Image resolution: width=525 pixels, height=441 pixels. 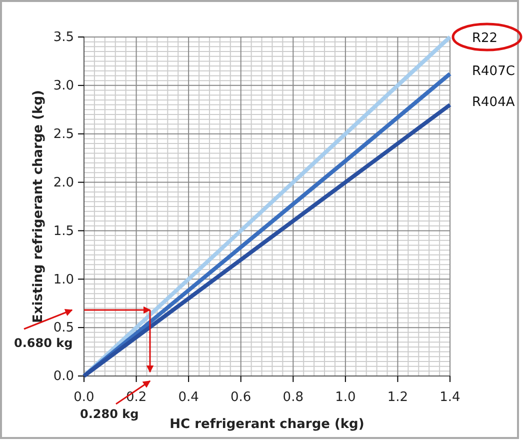 I want to click on x-tick-label: 1.4, so click(x=450, y=398).